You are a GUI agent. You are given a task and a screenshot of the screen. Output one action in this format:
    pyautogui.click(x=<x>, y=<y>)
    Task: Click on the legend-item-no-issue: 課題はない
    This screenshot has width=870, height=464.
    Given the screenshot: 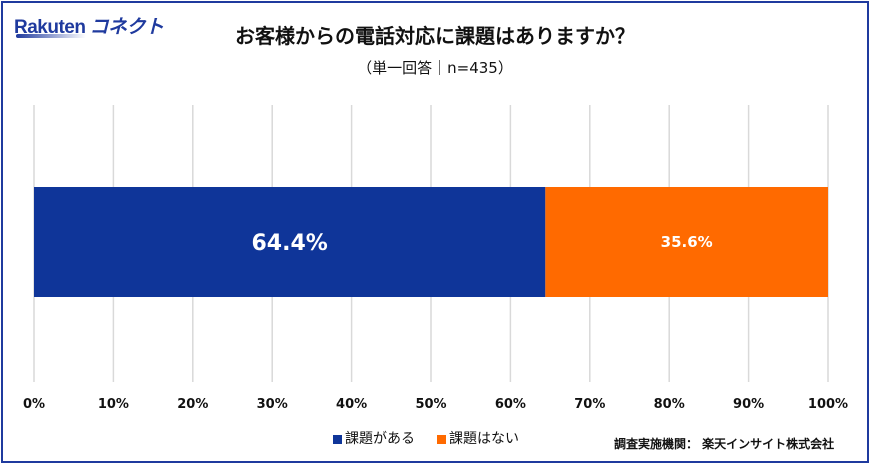 What is the action you would take?
    pyautogui.click(x=478, y=438)
    